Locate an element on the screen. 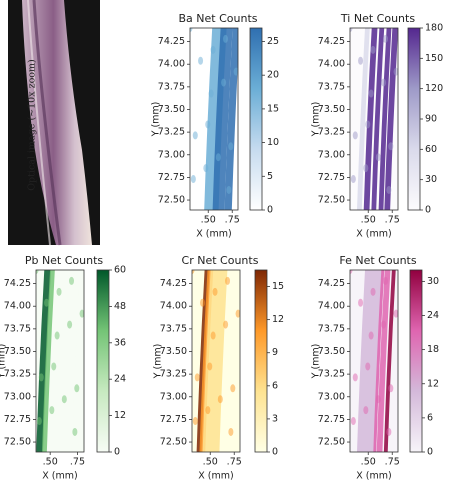 Image resolution: width=450 pixels, height=480 pixels. colorbar-tick-label: 120 is located at coordinates (434, 88).